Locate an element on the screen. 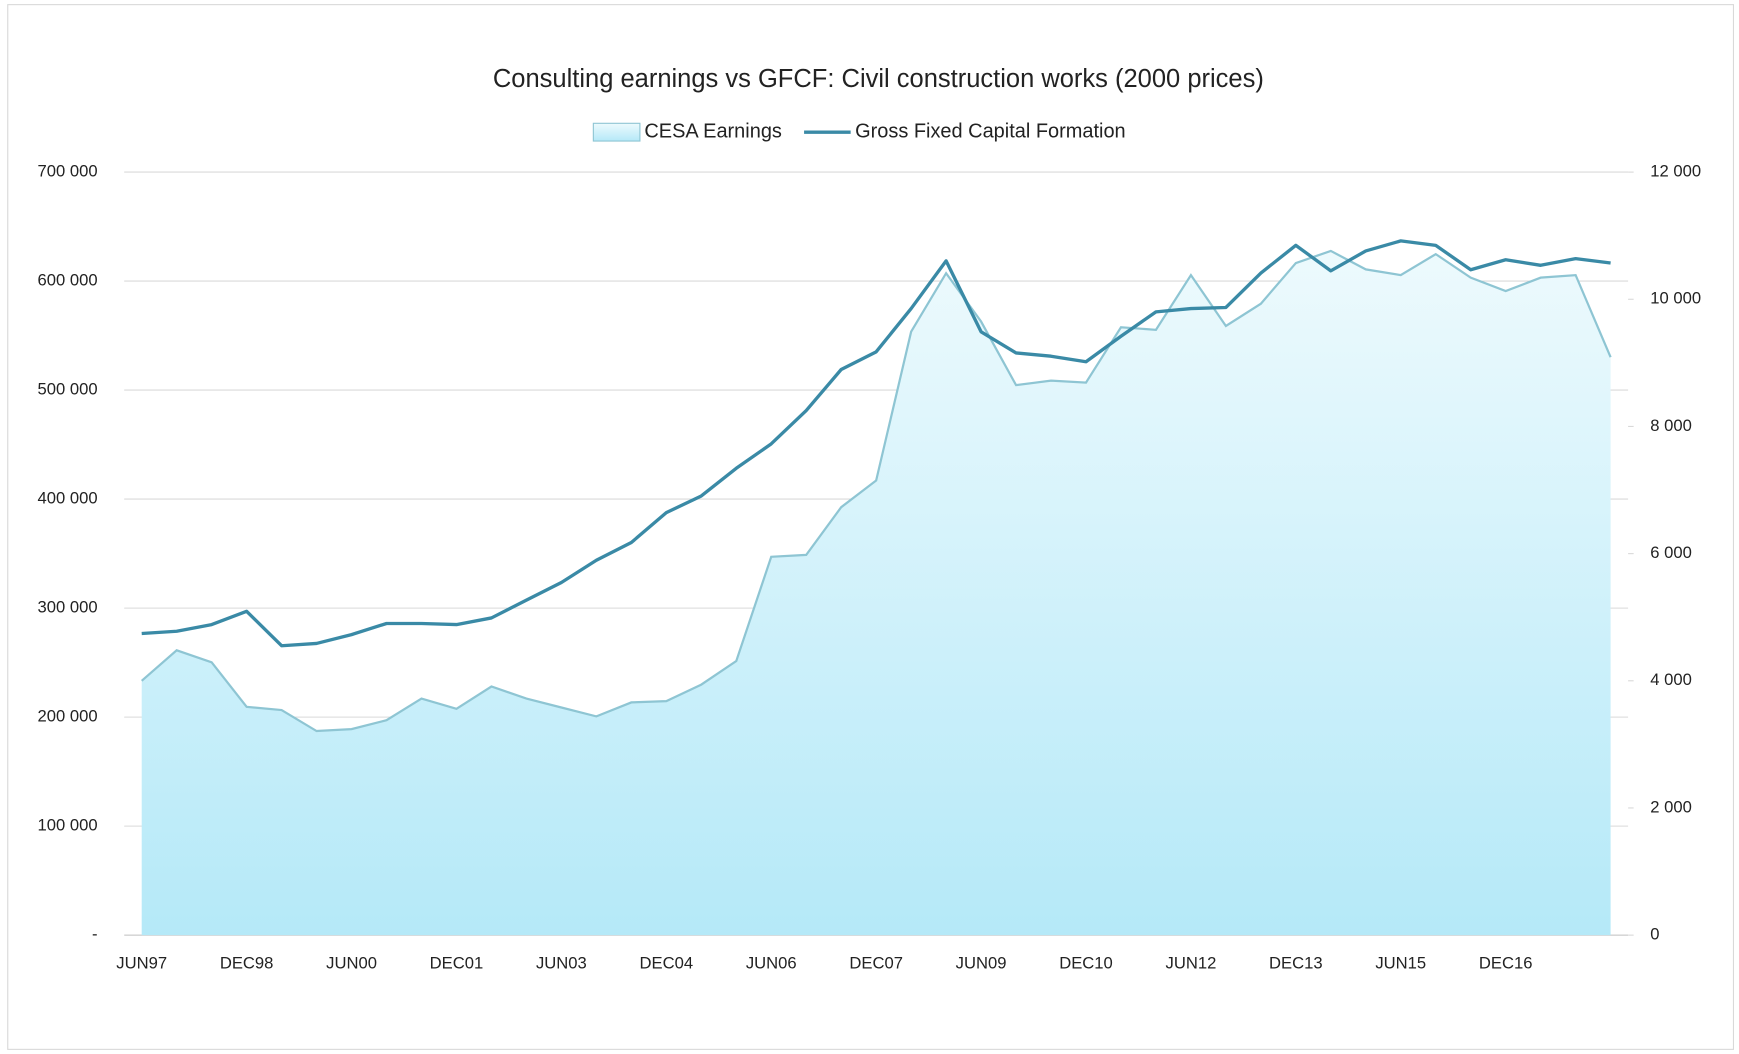  y-tick-label: 500 000 is located at coordinates (67, 389).